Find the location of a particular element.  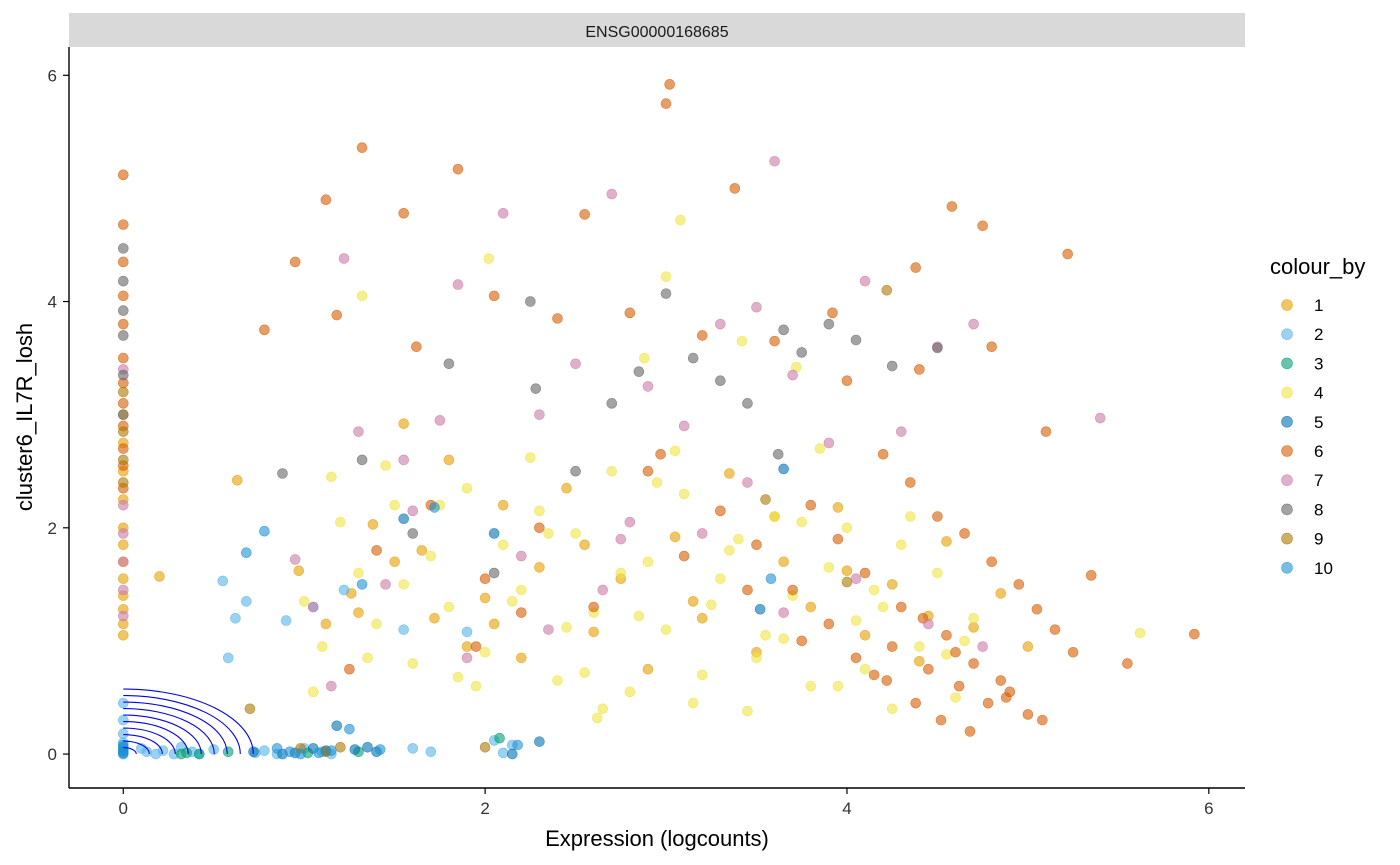

legend-label: 2 is located at coordinates (1318, 334).